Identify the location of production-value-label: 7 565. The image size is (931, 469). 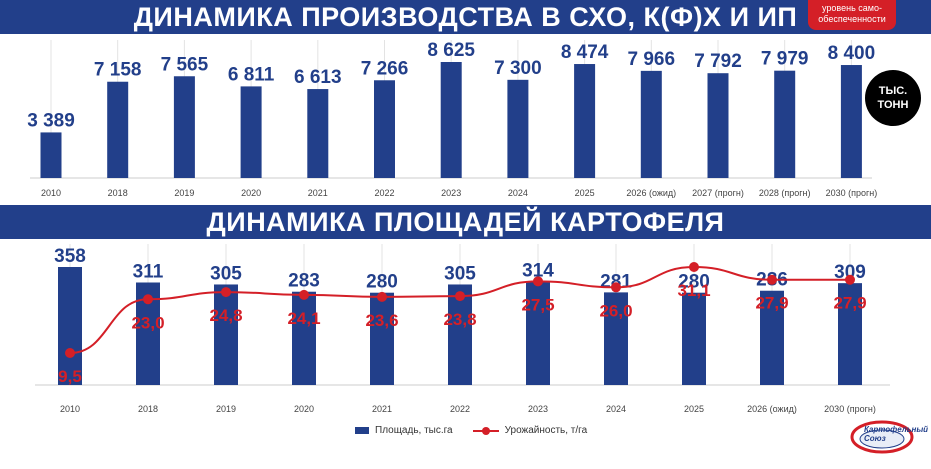
(185, 64).